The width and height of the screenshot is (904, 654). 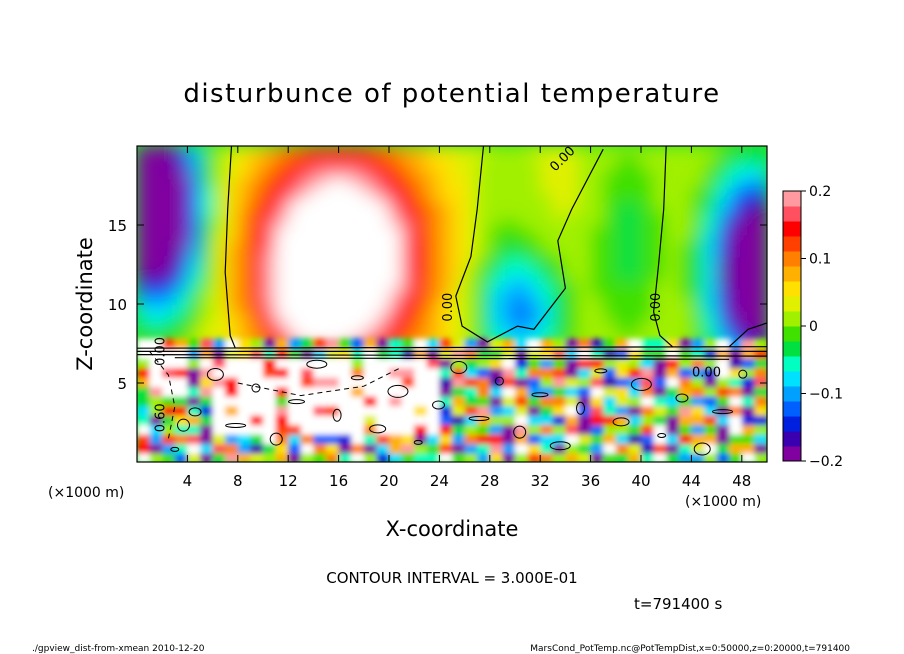 I want to click on contour-label-5: 0.60, so click(x=161, y=417).